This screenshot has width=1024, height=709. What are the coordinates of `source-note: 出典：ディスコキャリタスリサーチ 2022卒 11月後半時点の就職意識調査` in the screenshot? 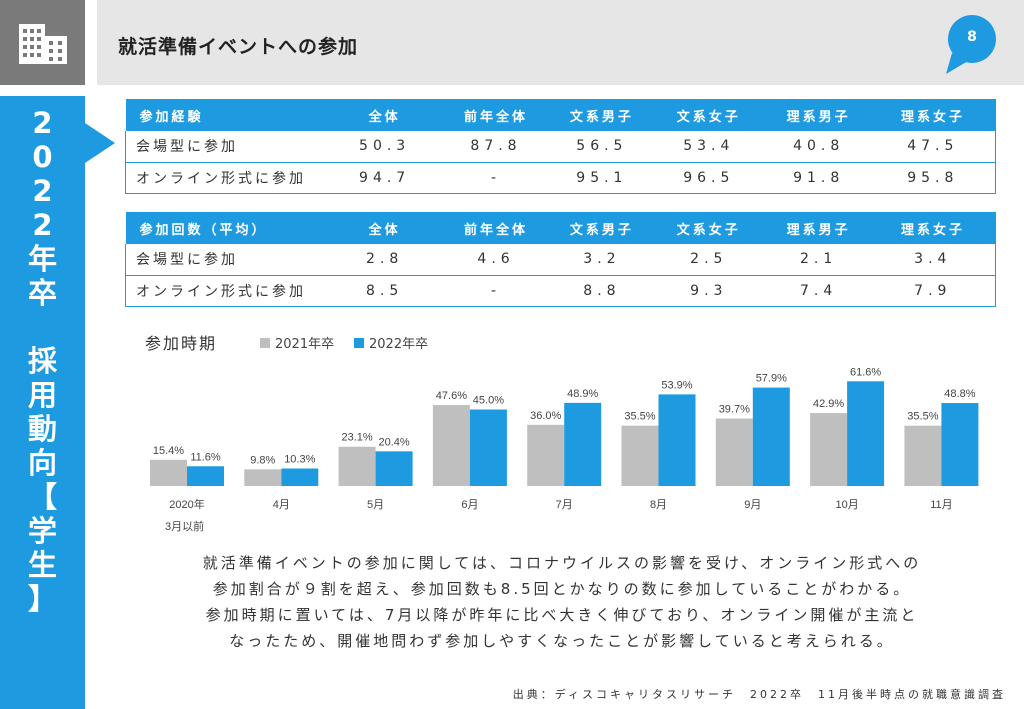 It's located at (759, 694).